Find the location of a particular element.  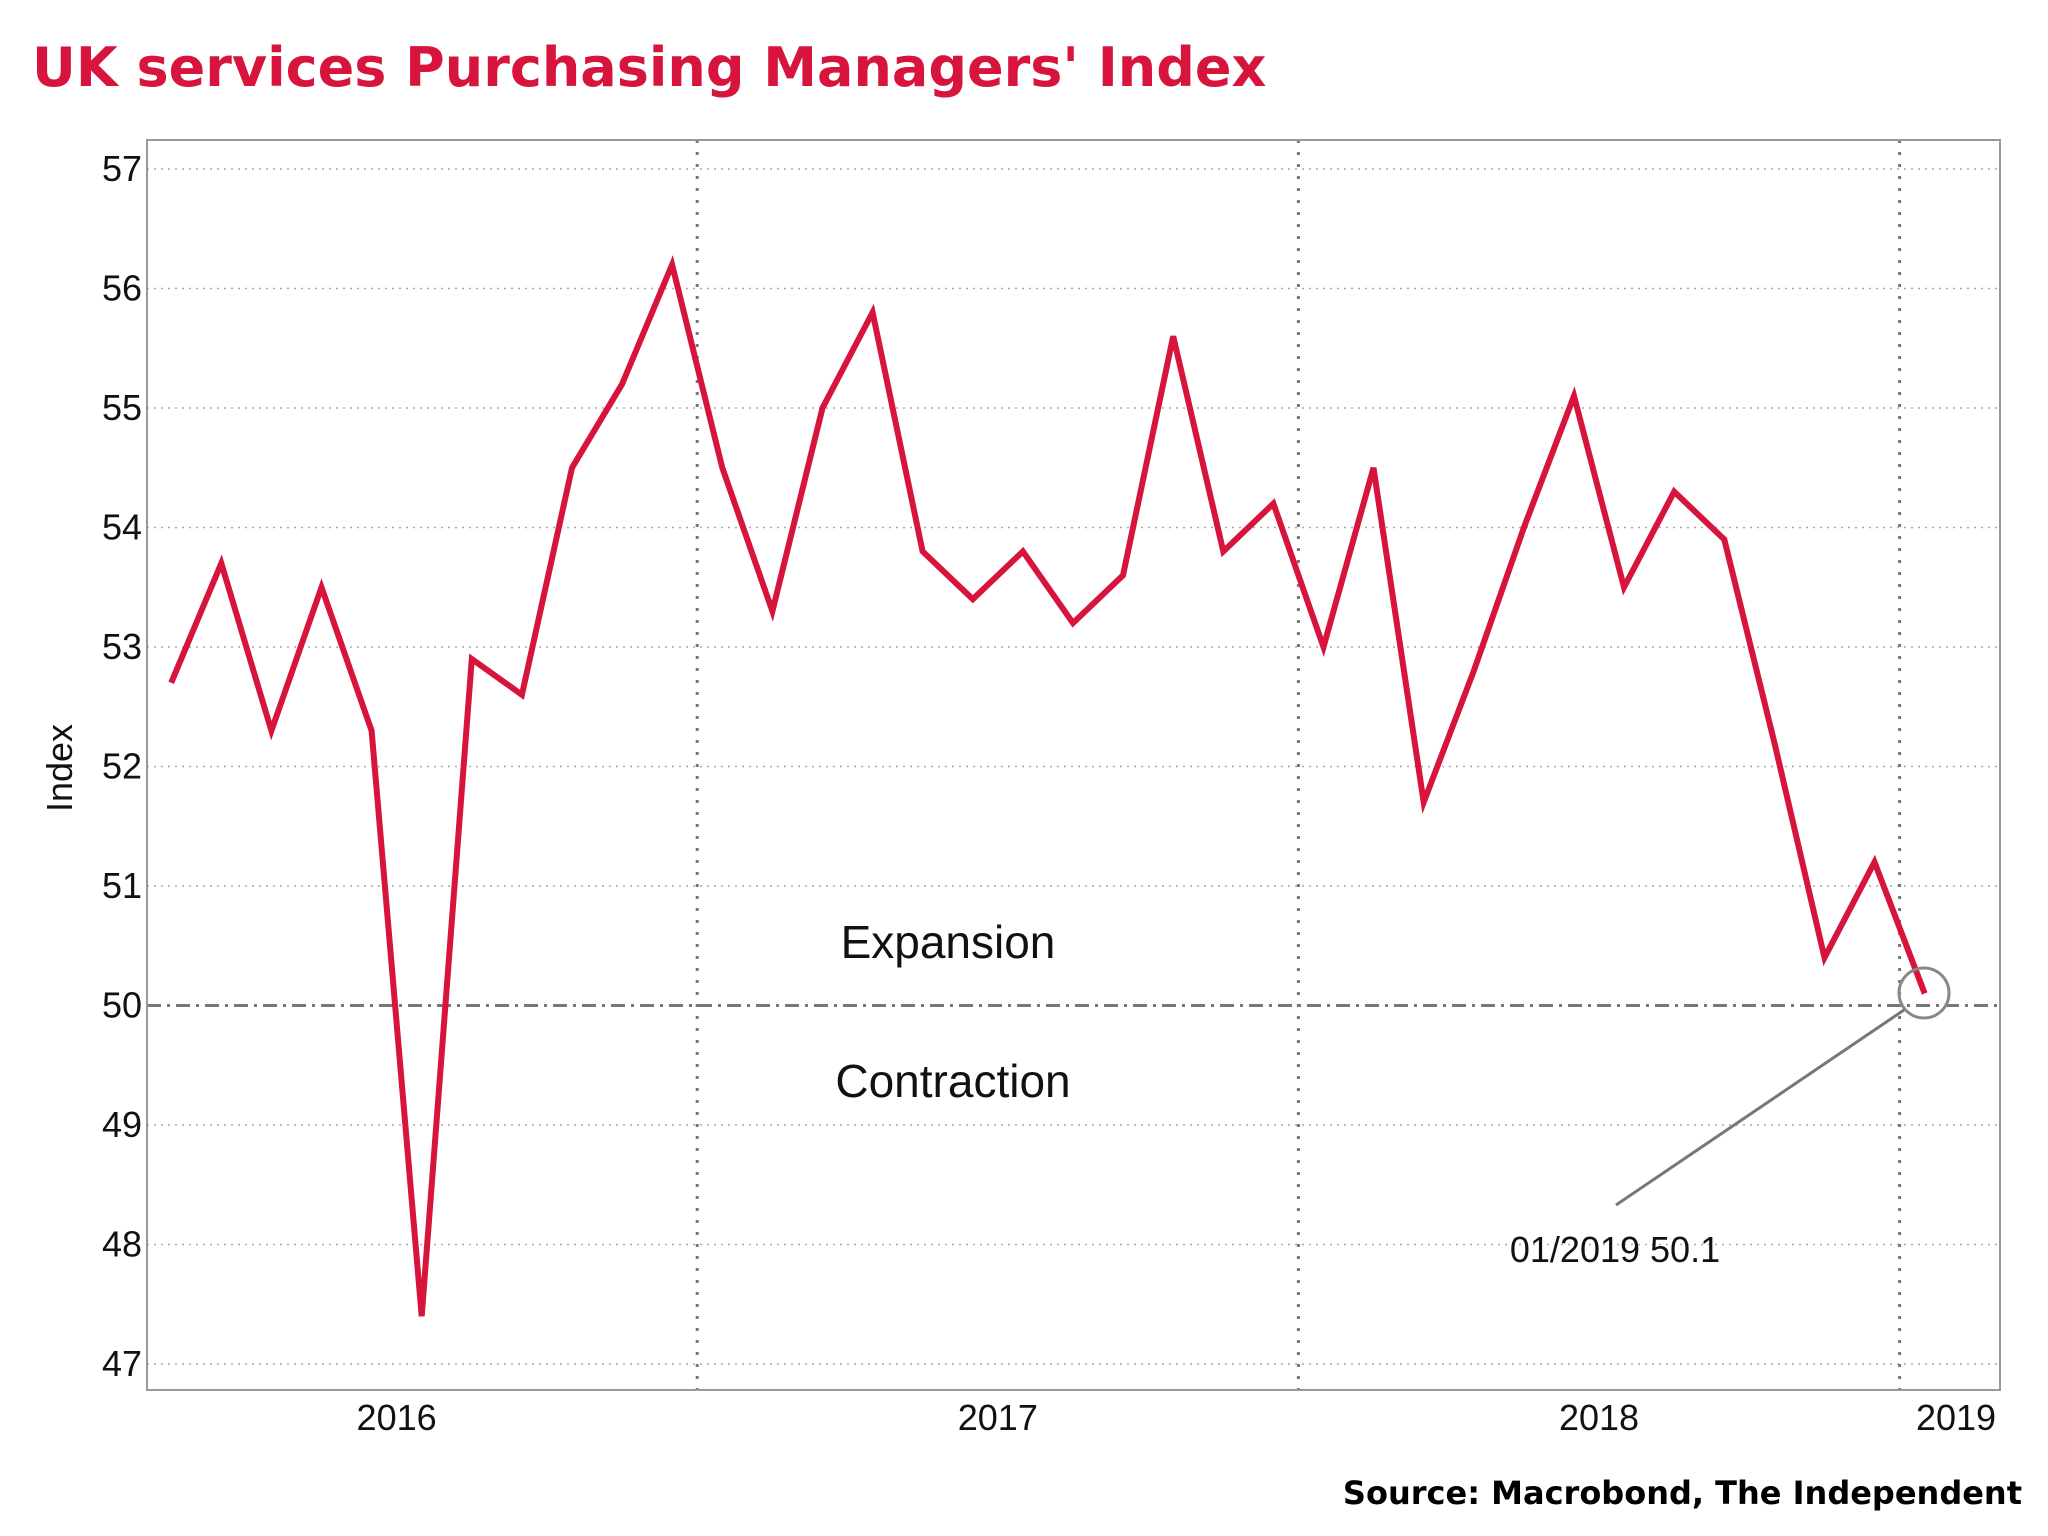

y-tick-label: 55 is located at coordinates (122, 407).